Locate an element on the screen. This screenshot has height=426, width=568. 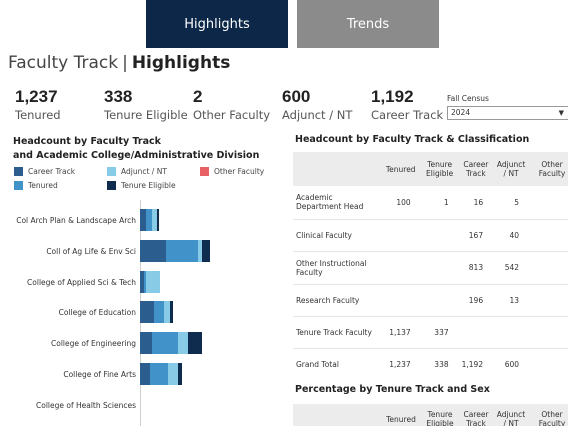
kpi-label: Tenured is located at coordinates (38, 115).